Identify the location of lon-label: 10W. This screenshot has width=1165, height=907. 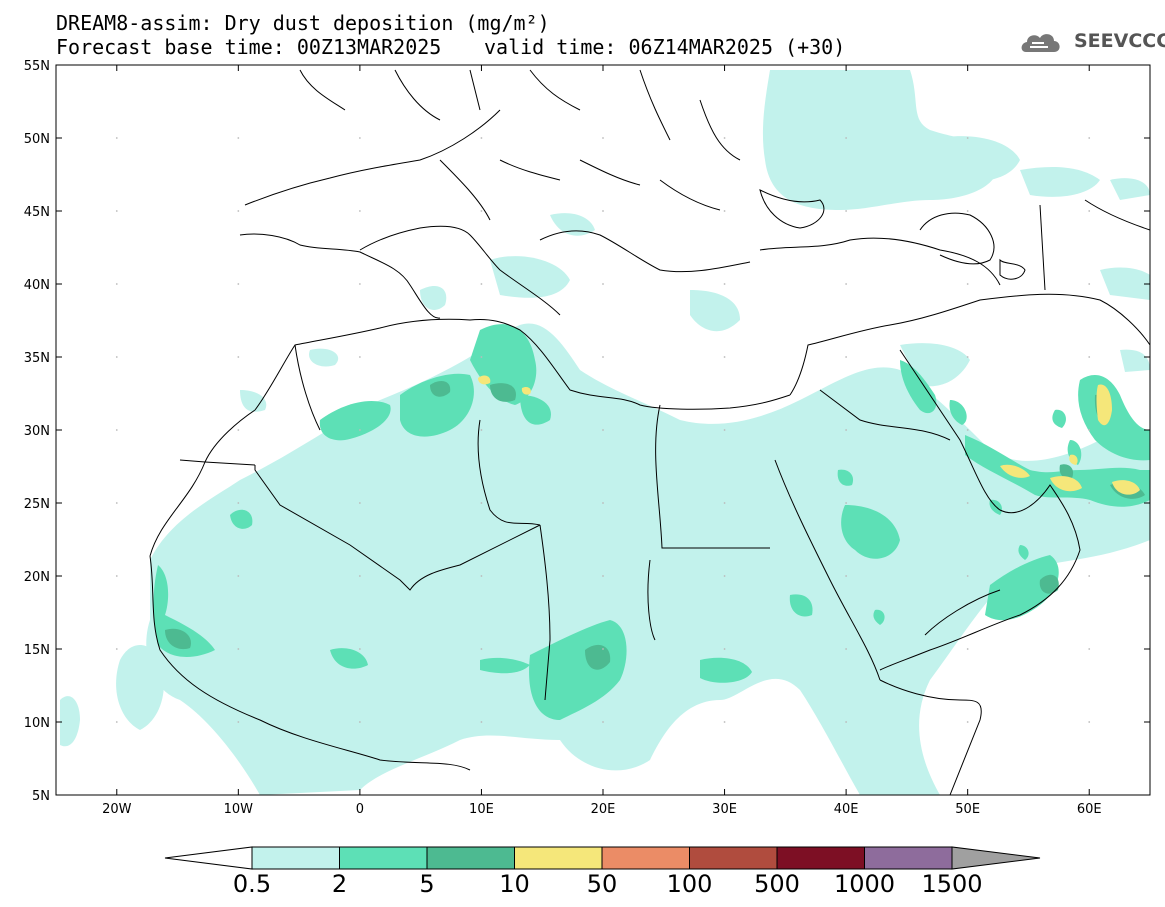
(239, 809).